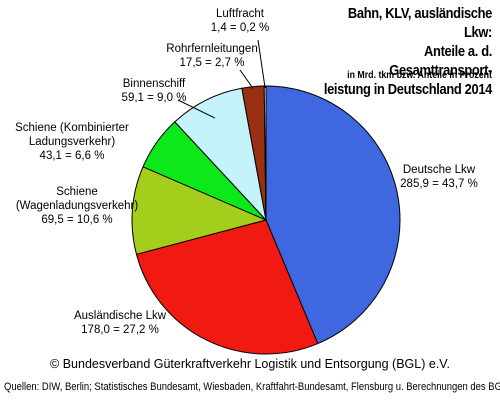  I want to click on slice-name: (Wagenladungsverkehr), so click(77, 206).